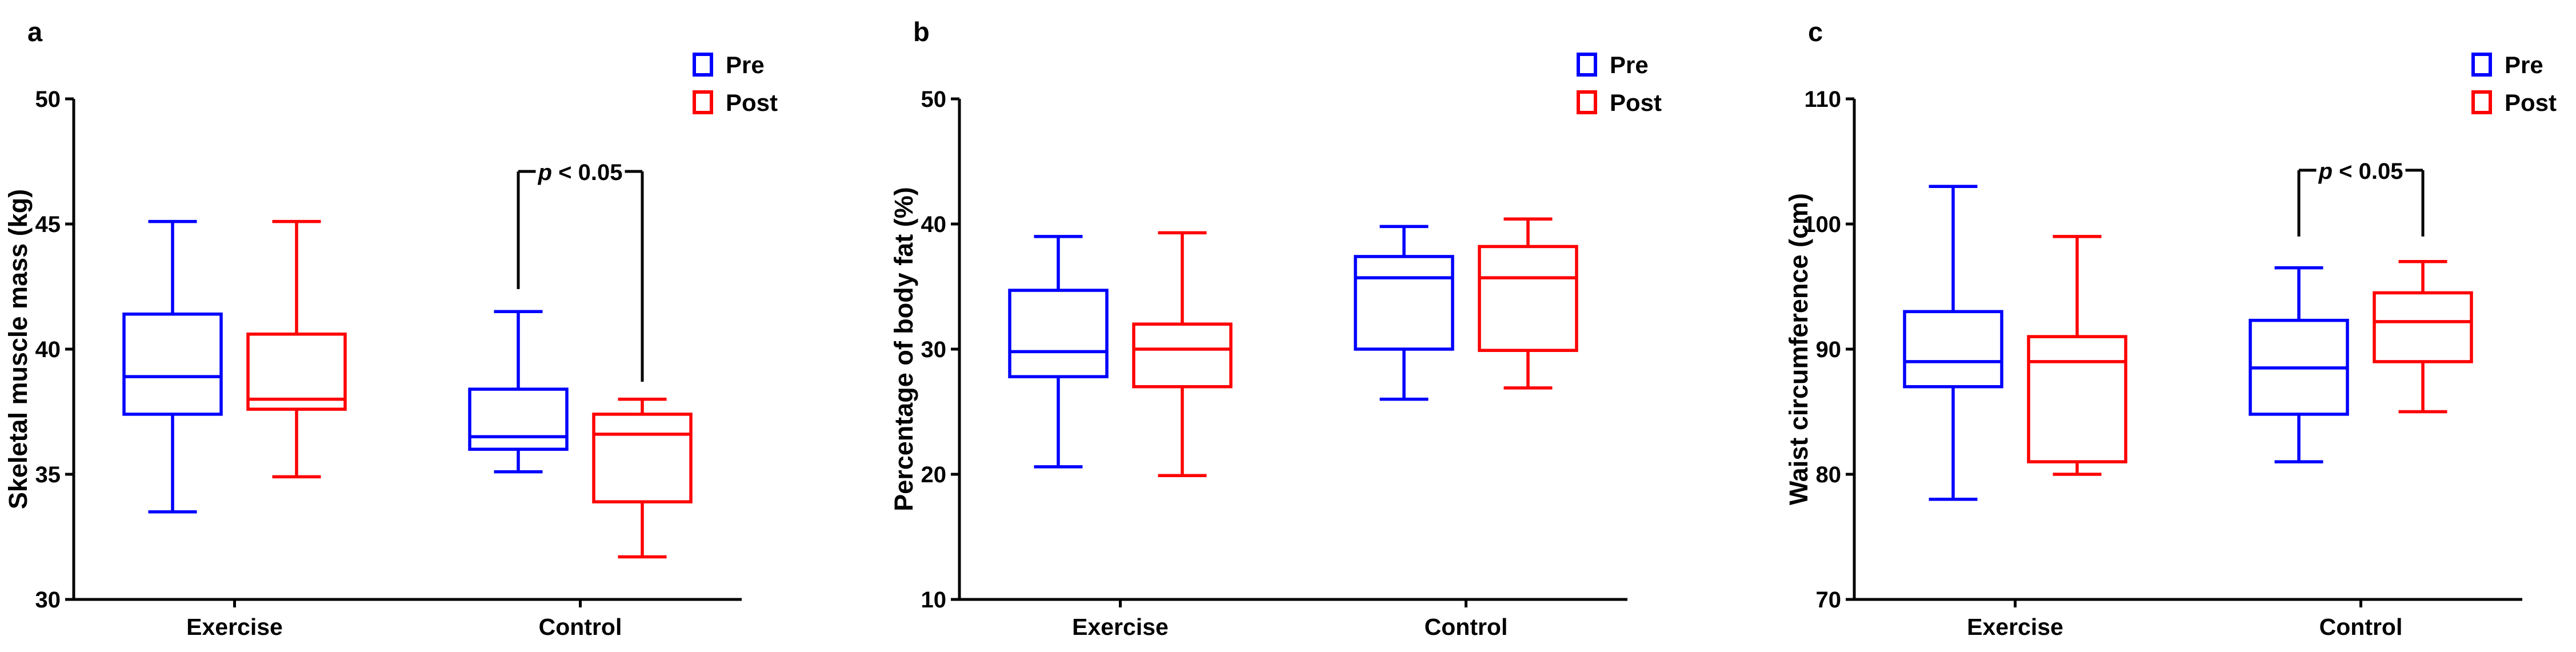 The width and height of the screenshot is (2576, 652). Describe the element at coordinates (934, 600) in the screenshot. I see `y-tick-label: 10` at that location.